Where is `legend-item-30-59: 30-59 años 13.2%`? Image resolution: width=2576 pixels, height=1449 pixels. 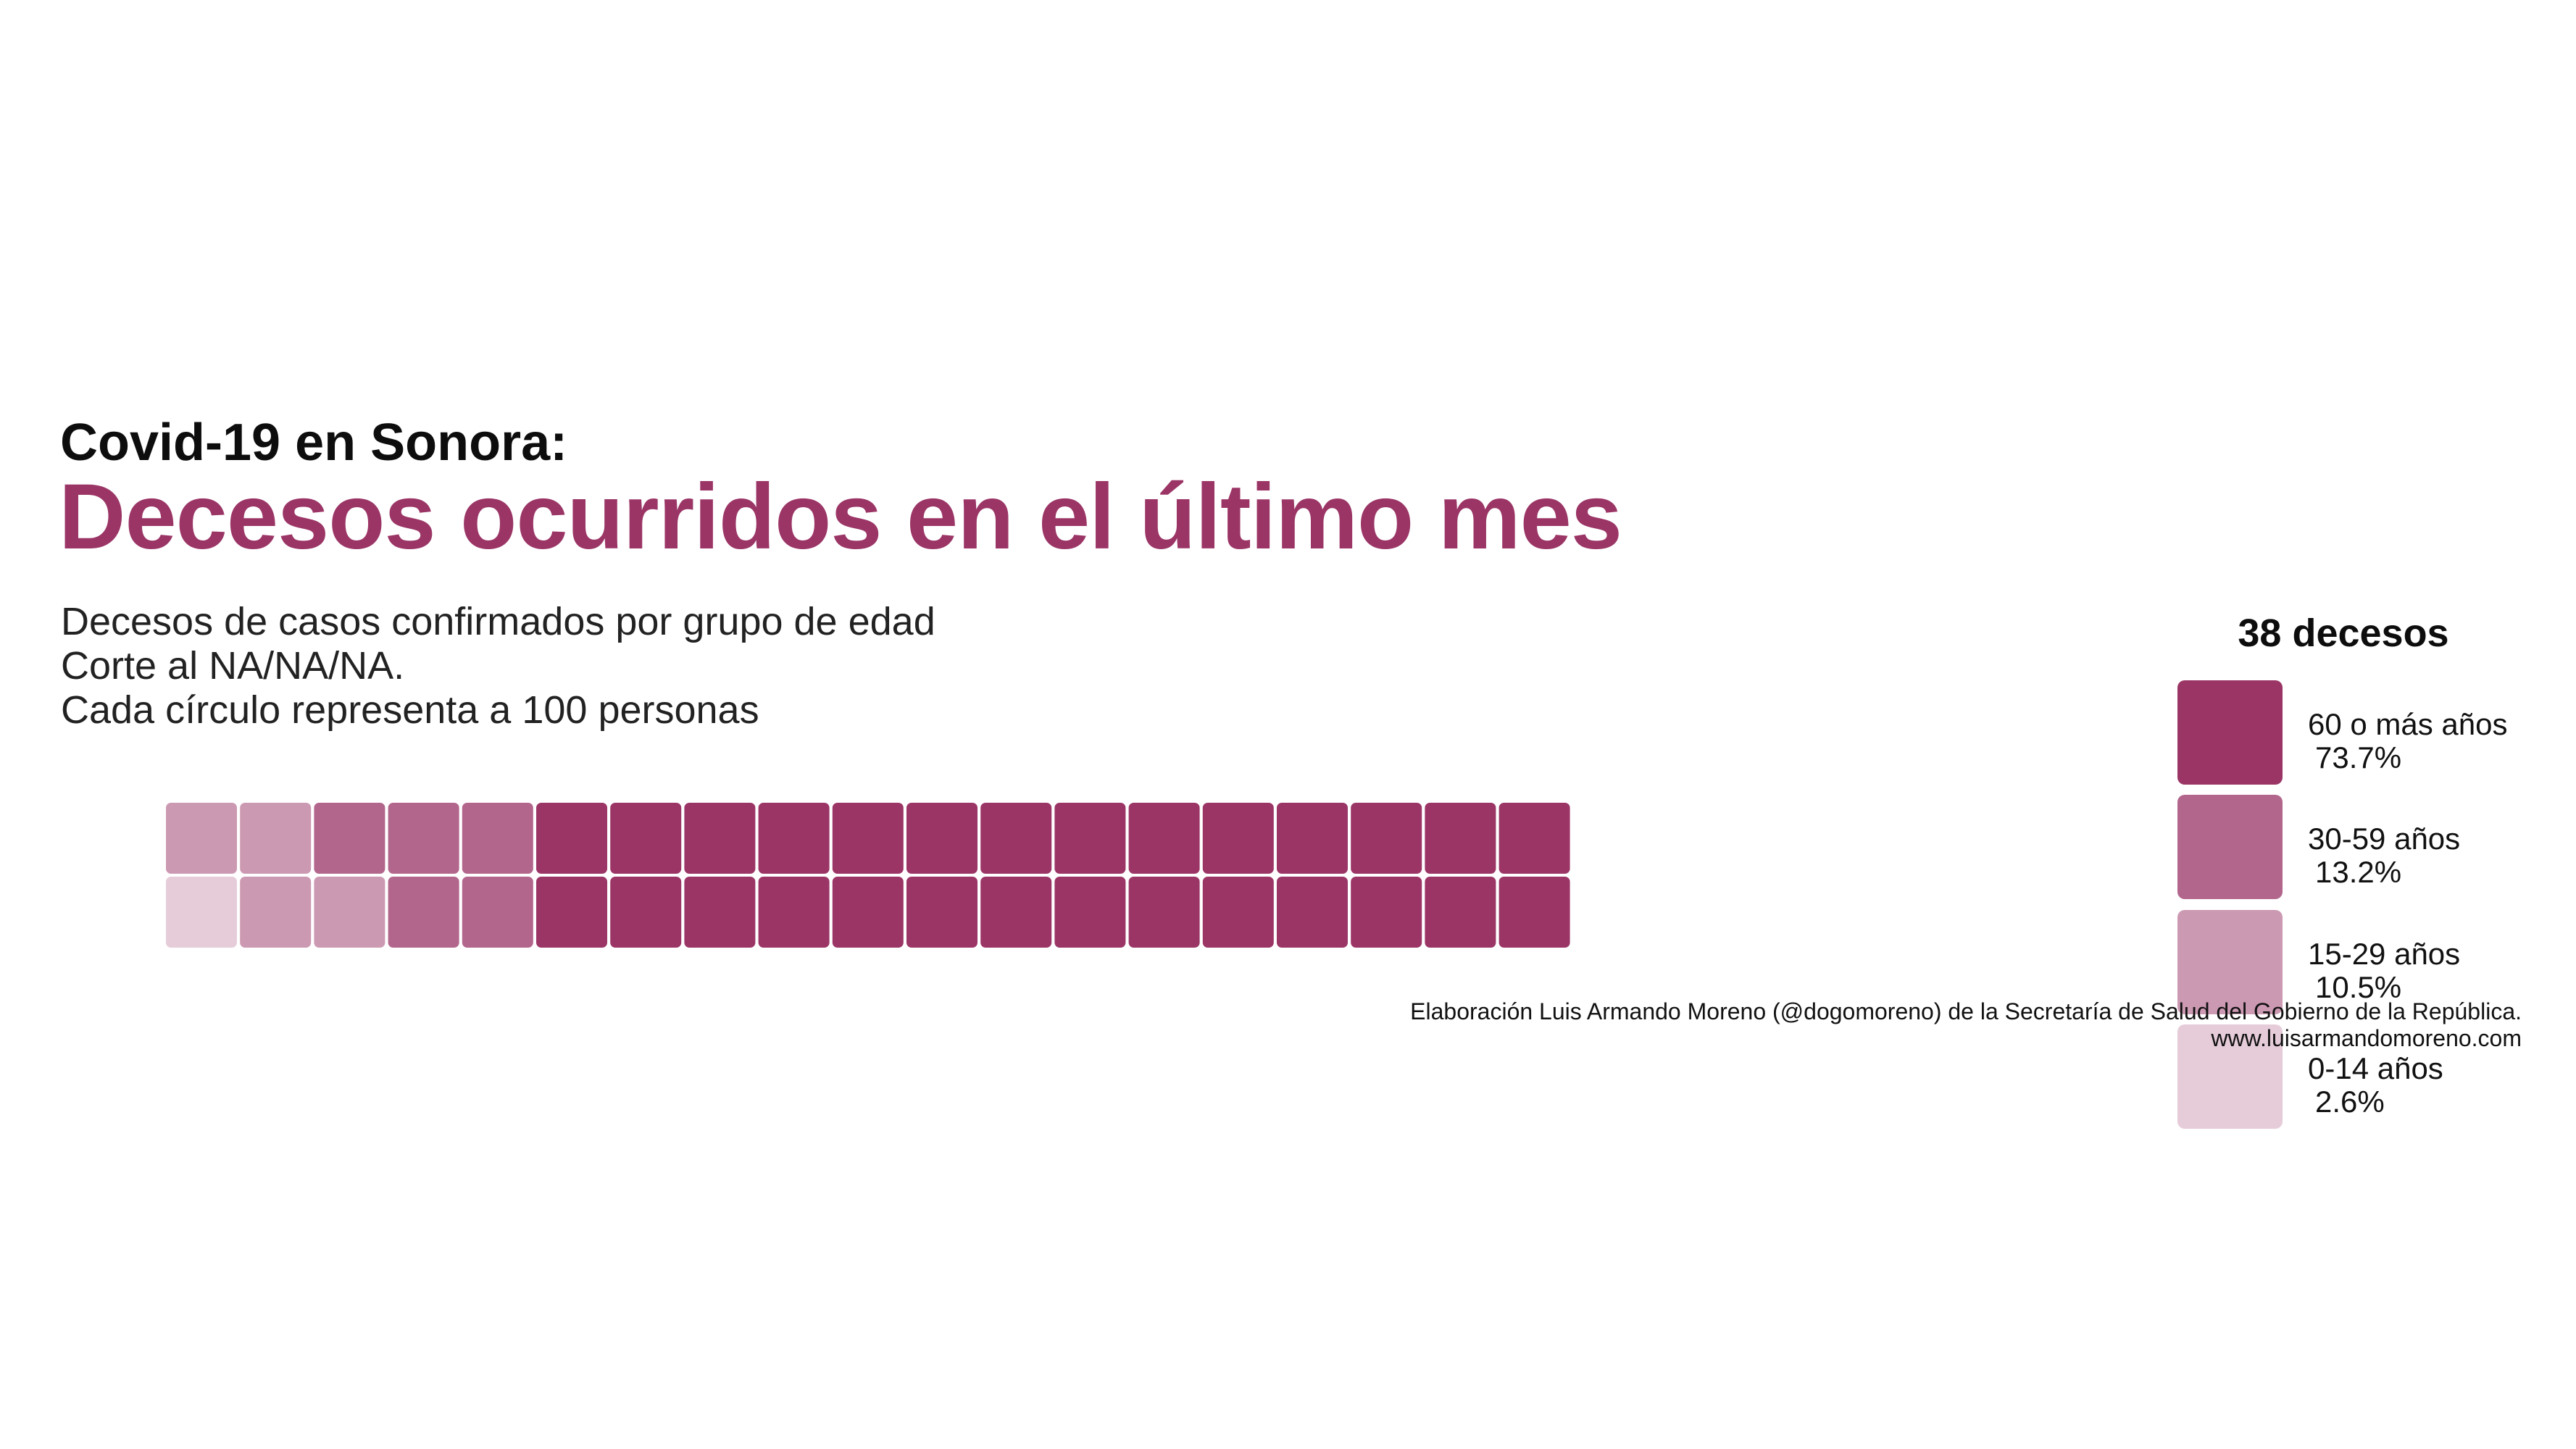 legend-item-30-59: 30-59 años 13.2% is located at coordinates (2373, 847).